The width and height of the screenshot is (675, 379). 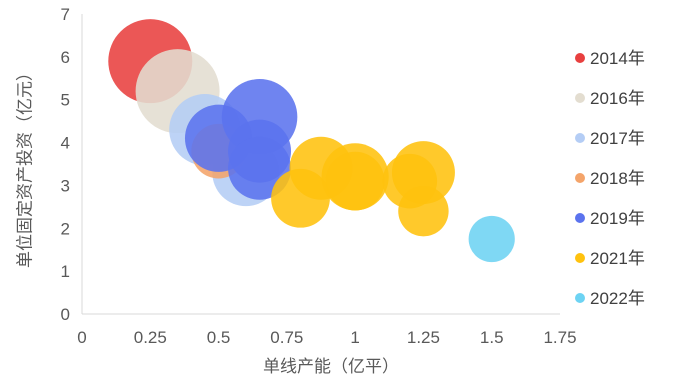 What do you see at coordinates (423, 337) in the screenshot?
I see `x-tick-label: 1.25` at bounding box center [423, 337].